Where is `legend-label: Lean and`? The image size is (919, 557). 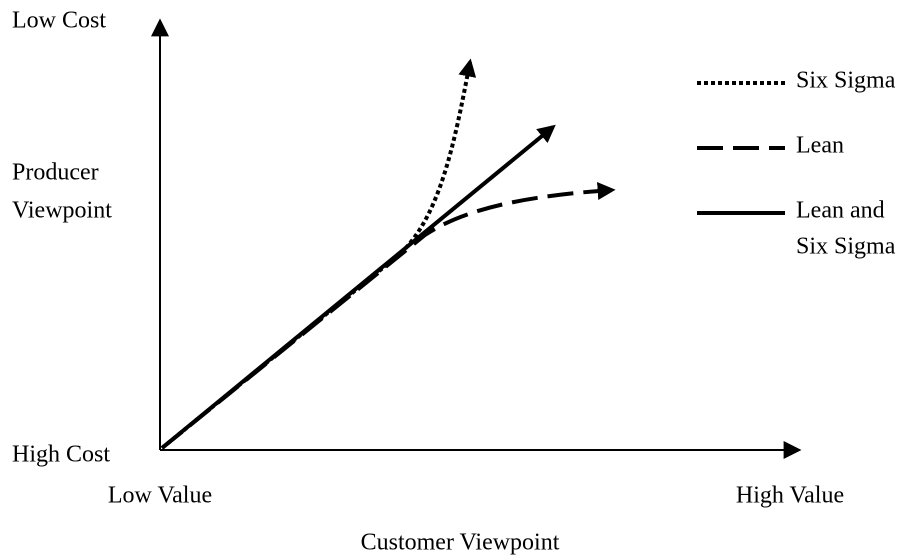
legend-label: Lean and is located at coordinates (840, 211).